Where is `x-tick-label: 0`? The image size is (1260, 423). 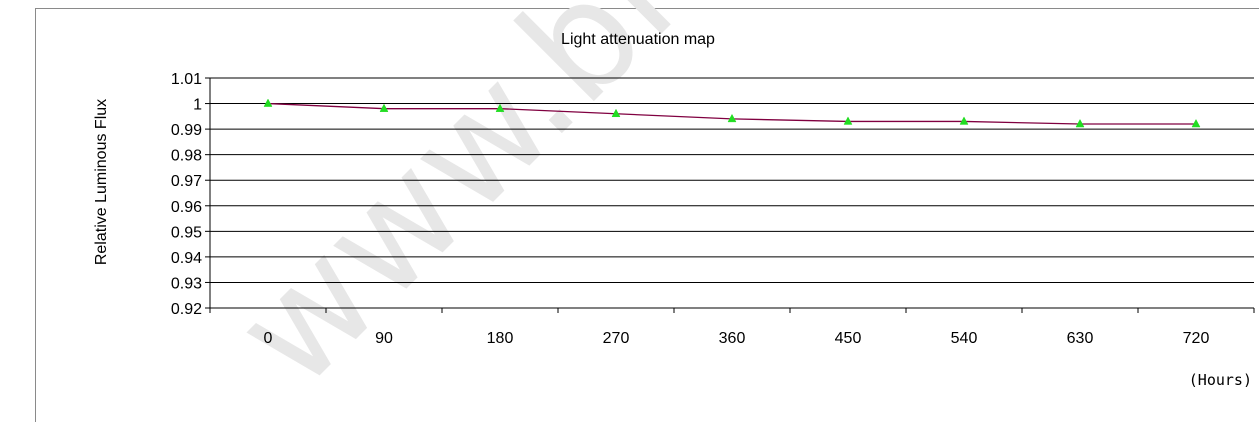 x-tick-label: 0 is located at coordinates (268, 338).